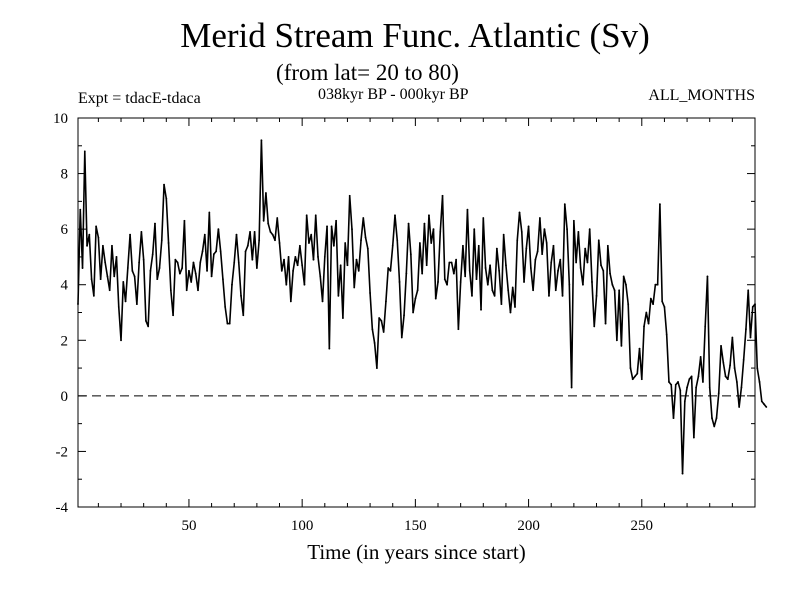  What do you see at coordinates (65, 230) in the screenshot?
I see `y-tick-label: 6` at bounding box center [65, 230].